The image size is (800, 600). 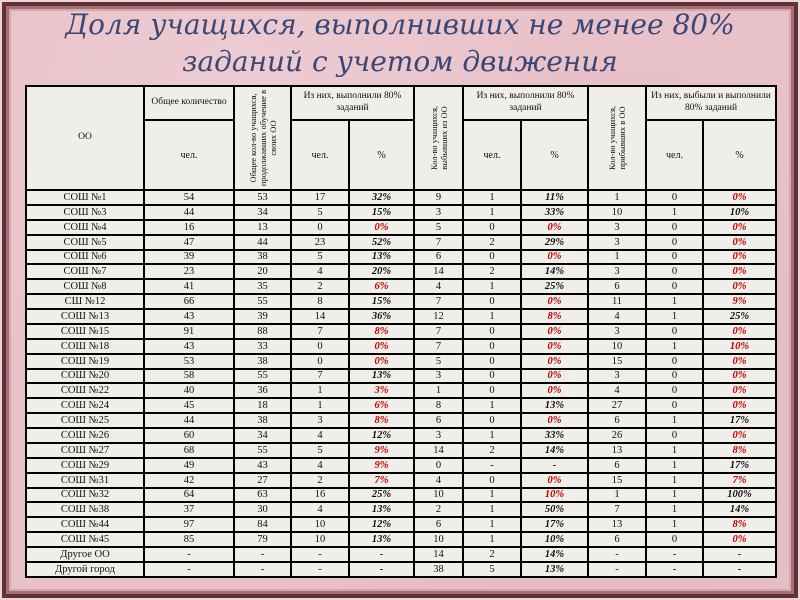 What do you see at coordinates (381, 287) in the screenshot?
I see `value-cell: 6%` at bounding box center [381, 287].